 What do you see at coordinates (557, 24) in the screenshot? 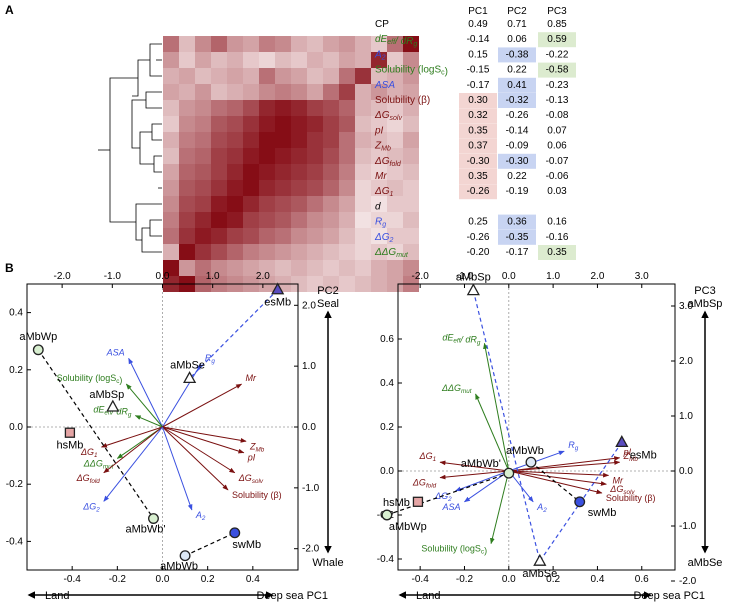
I see `table-cell: 0.85` at bounding box center [557, 24].